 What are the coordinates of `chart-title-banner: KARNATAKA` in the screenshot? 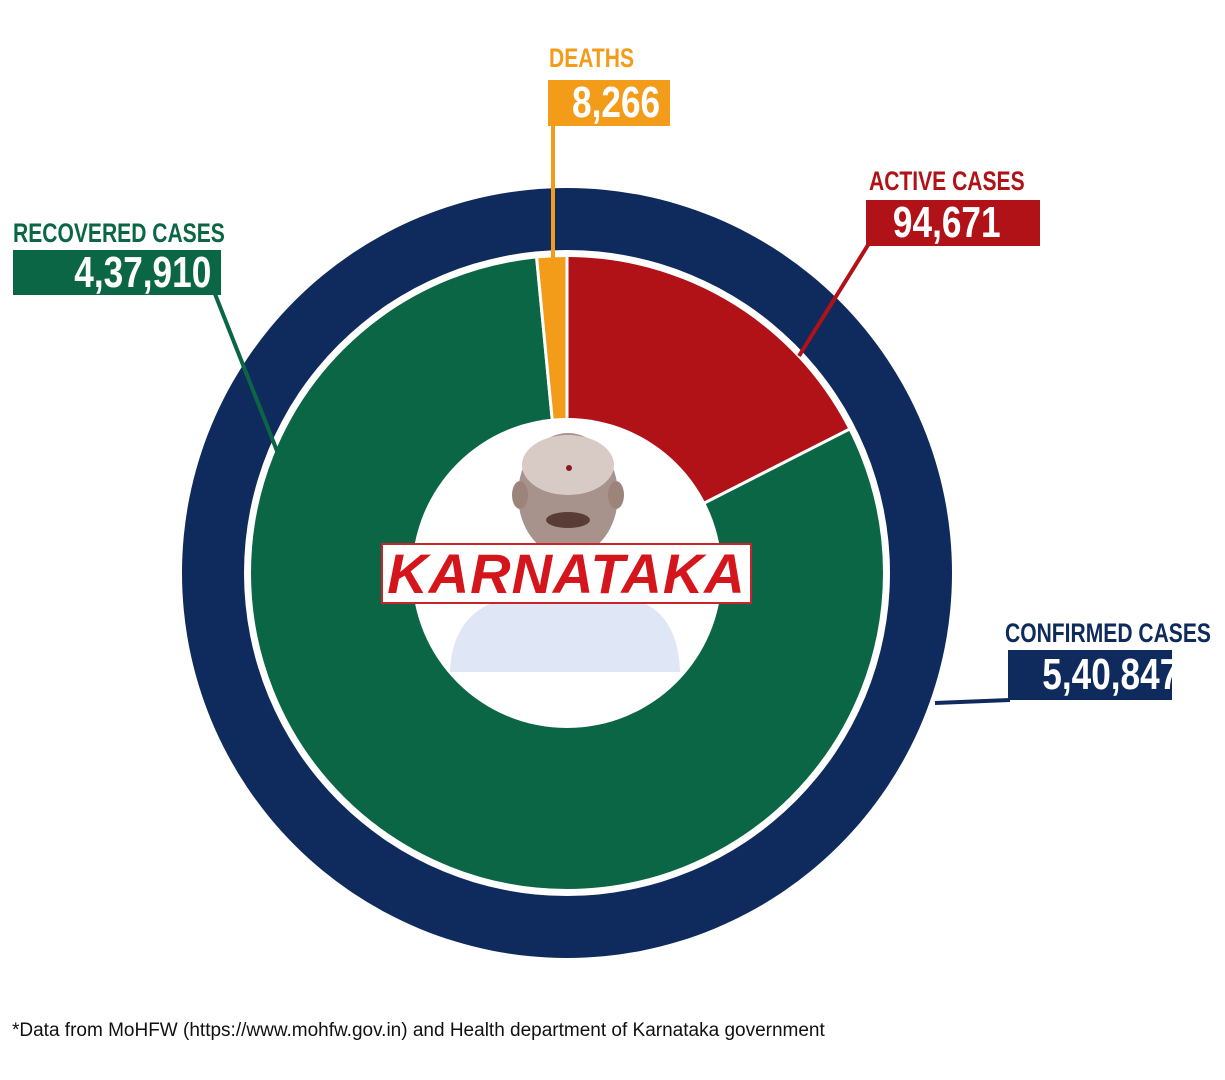 It's located at (566, 573).